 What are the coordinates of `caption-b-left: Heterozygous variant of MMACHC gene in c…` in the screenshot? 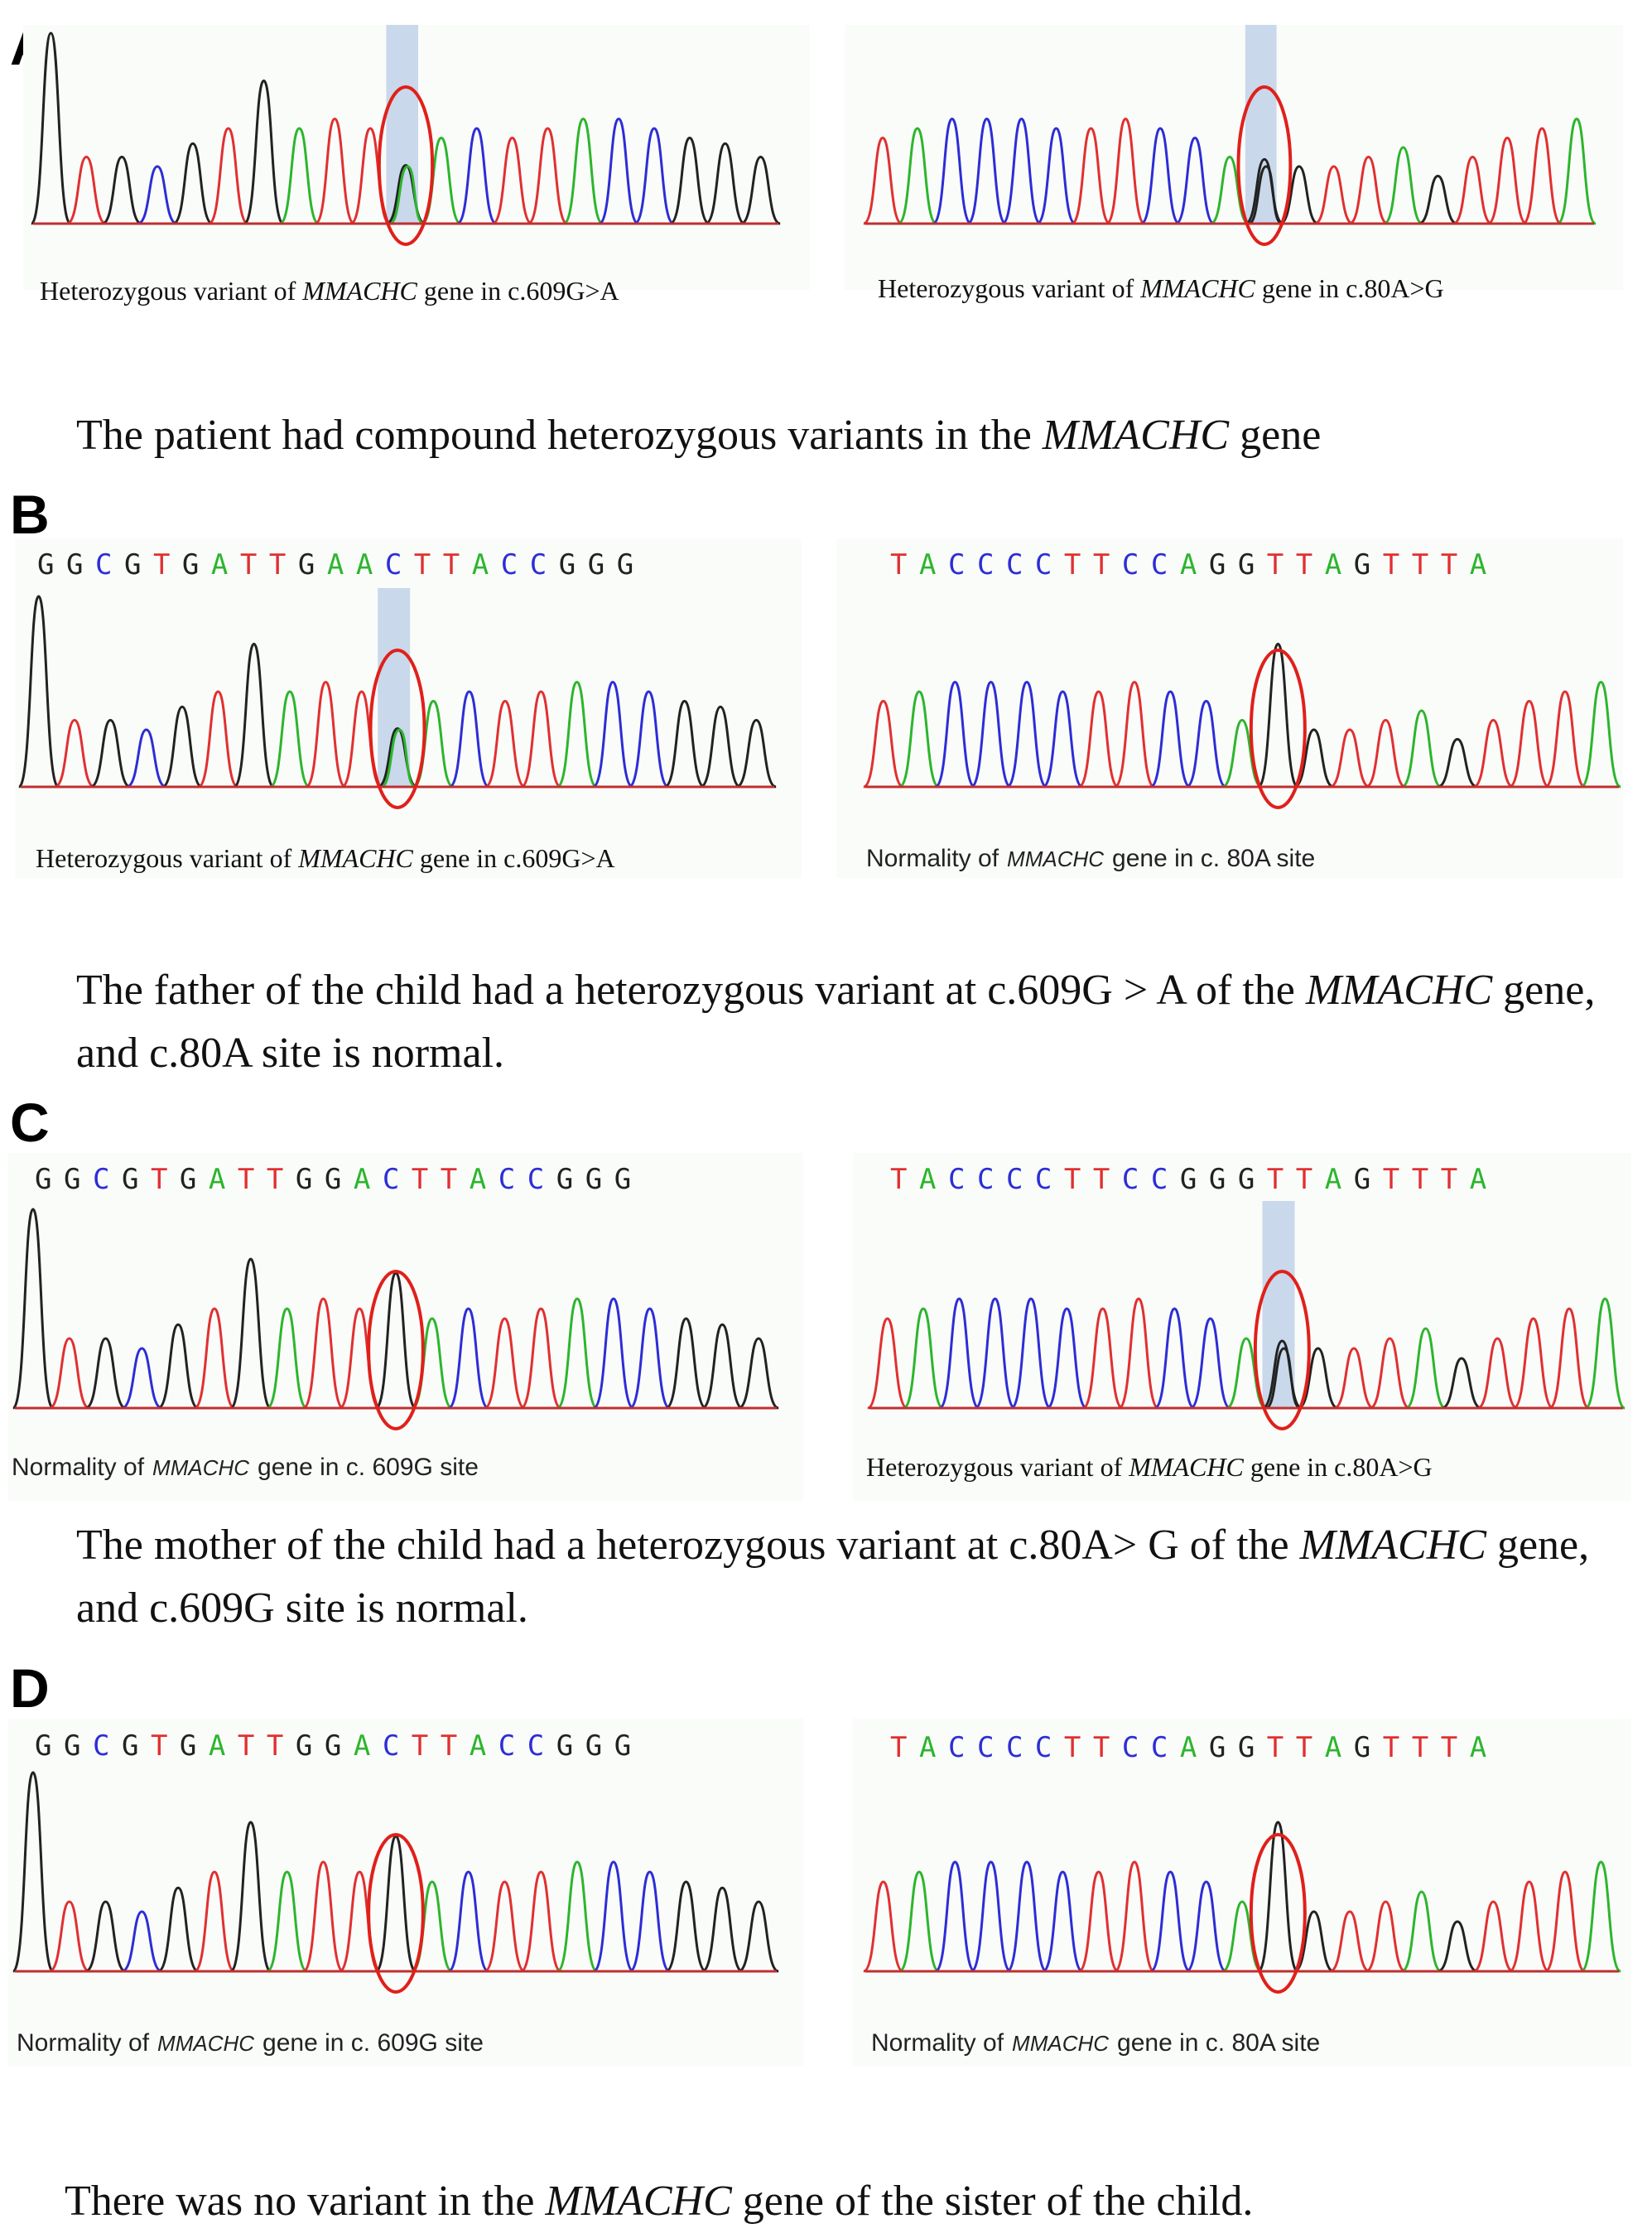 It's located at (325, 858).